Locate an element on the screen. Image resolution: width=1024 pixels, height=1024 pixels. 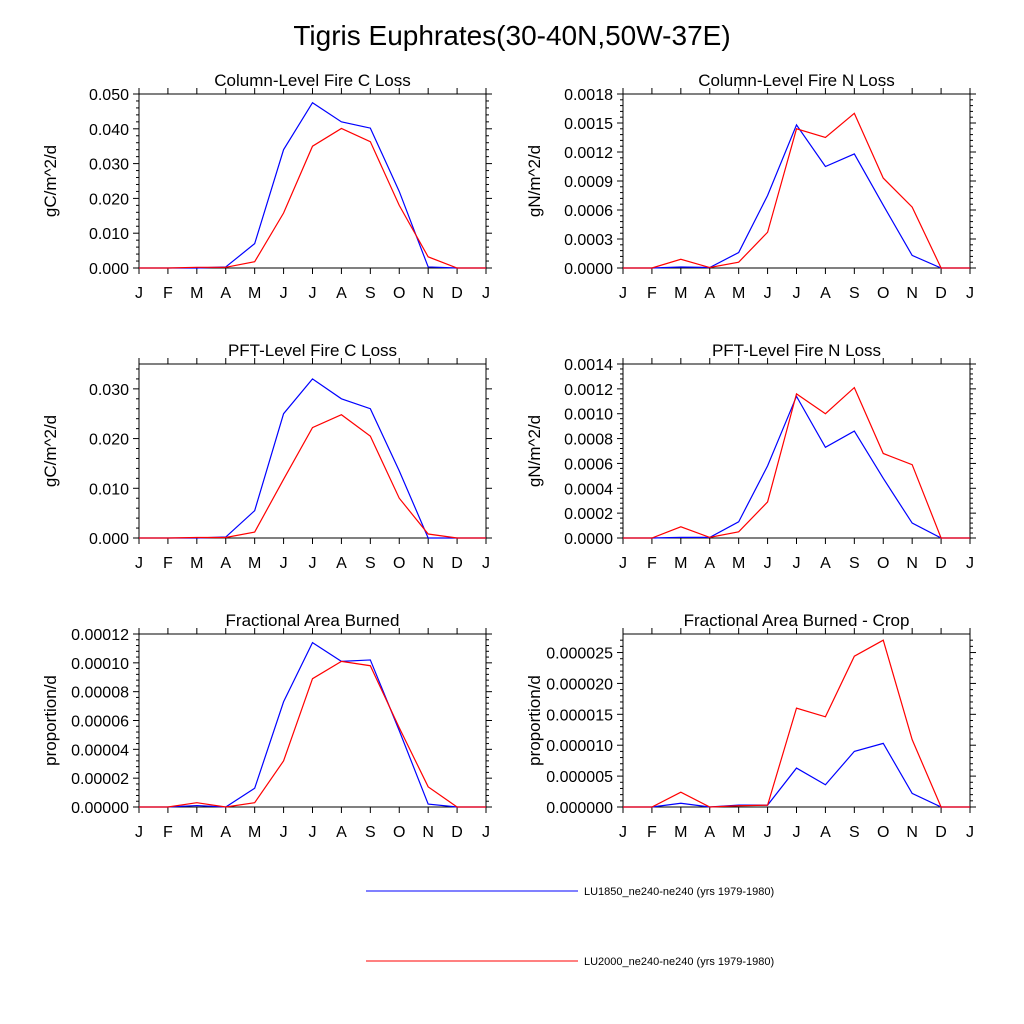
legend-item-lu2000: LU2000_ne240-ne240 (yrs 1979-1980) is located at coordinates (570, 962).